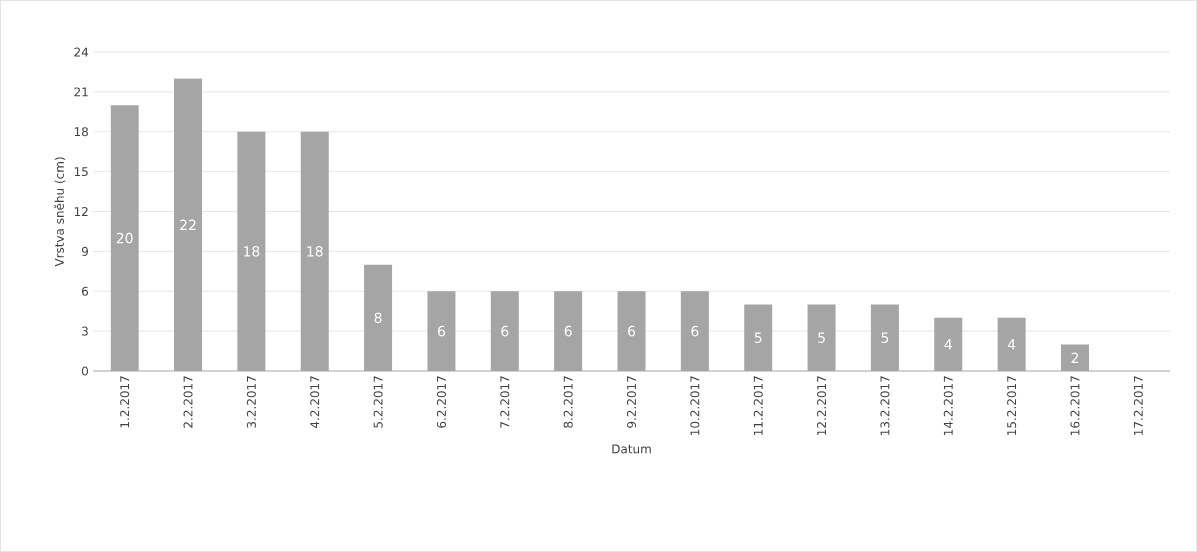 The image size is (1197, 552). Describe the element at coordinates (1012, 405) in the screenshot. I see `x-tick-label: 15.2.2017` at that location.